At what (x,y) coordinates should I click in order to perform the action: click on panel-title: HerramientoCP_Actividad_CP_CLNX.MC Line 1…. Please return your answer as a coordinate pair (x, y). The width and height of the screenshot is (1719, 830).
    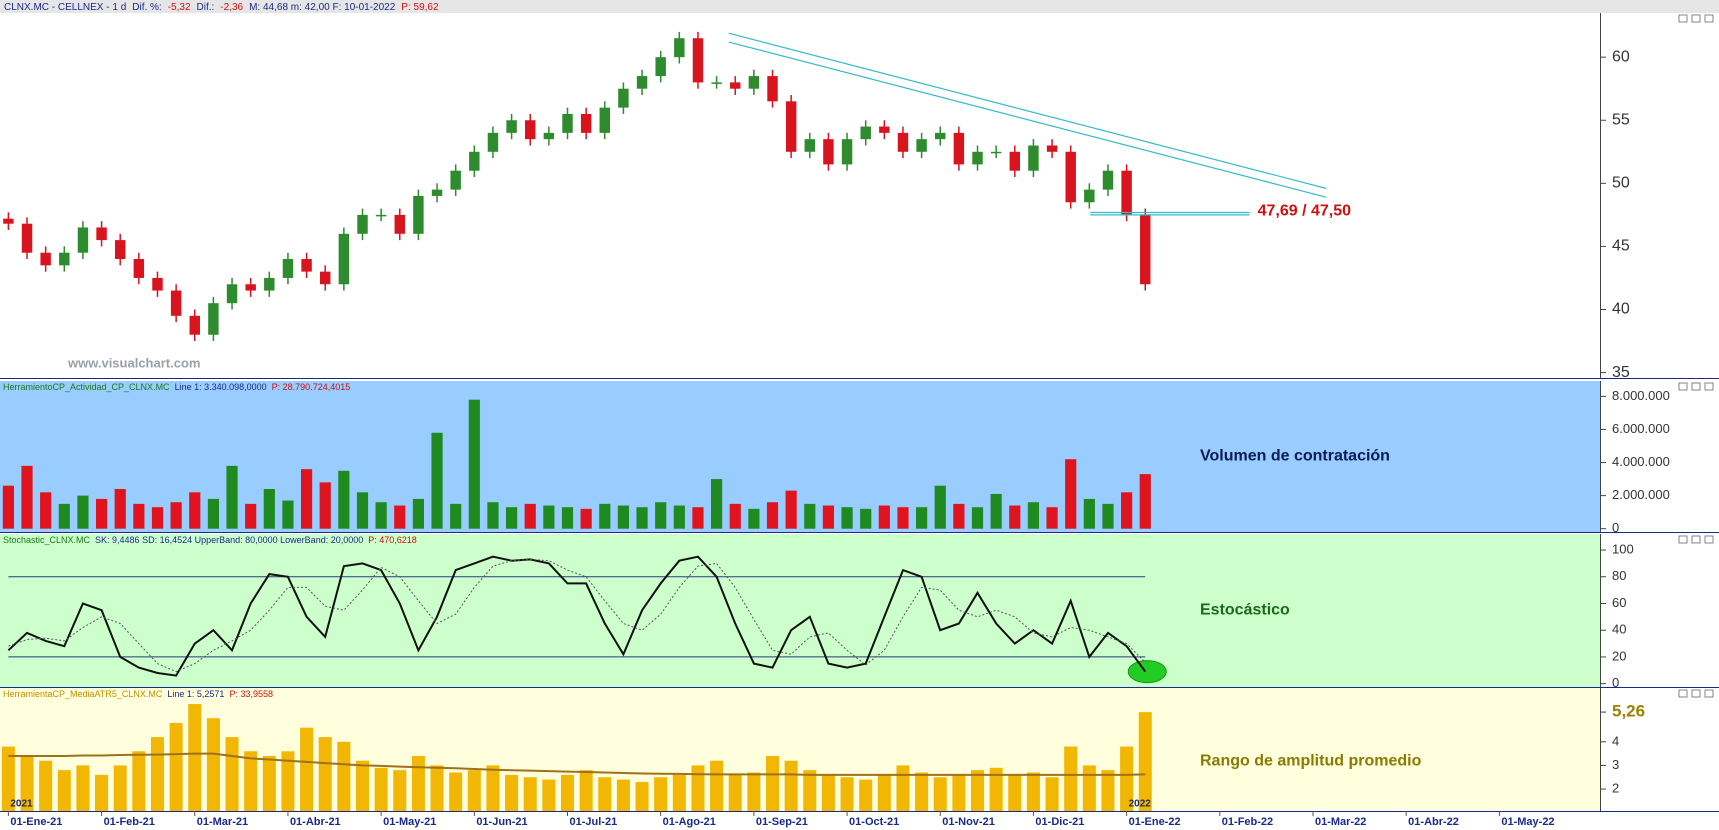
    Looking at the image, I should click on (176, 387).